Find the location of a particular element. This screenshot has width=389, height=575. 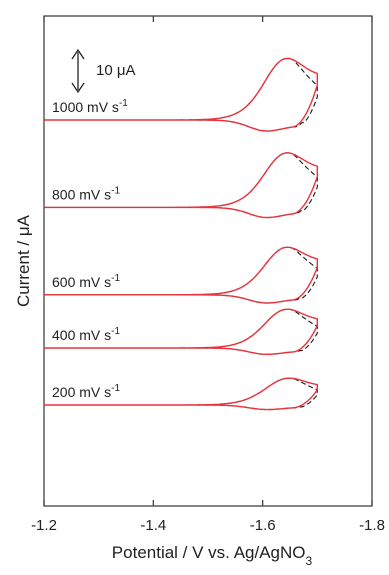

scan-rate-label-text: 200 mV s is located at coordinates (81, 392).